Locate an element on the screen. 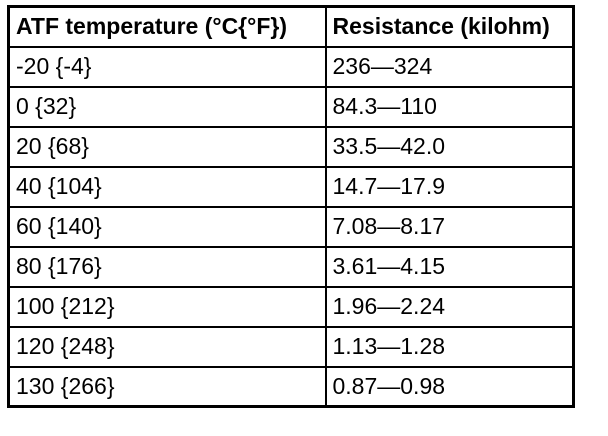  cell-resistance: 14.7—17.9 is located at coordinates (449, 186).